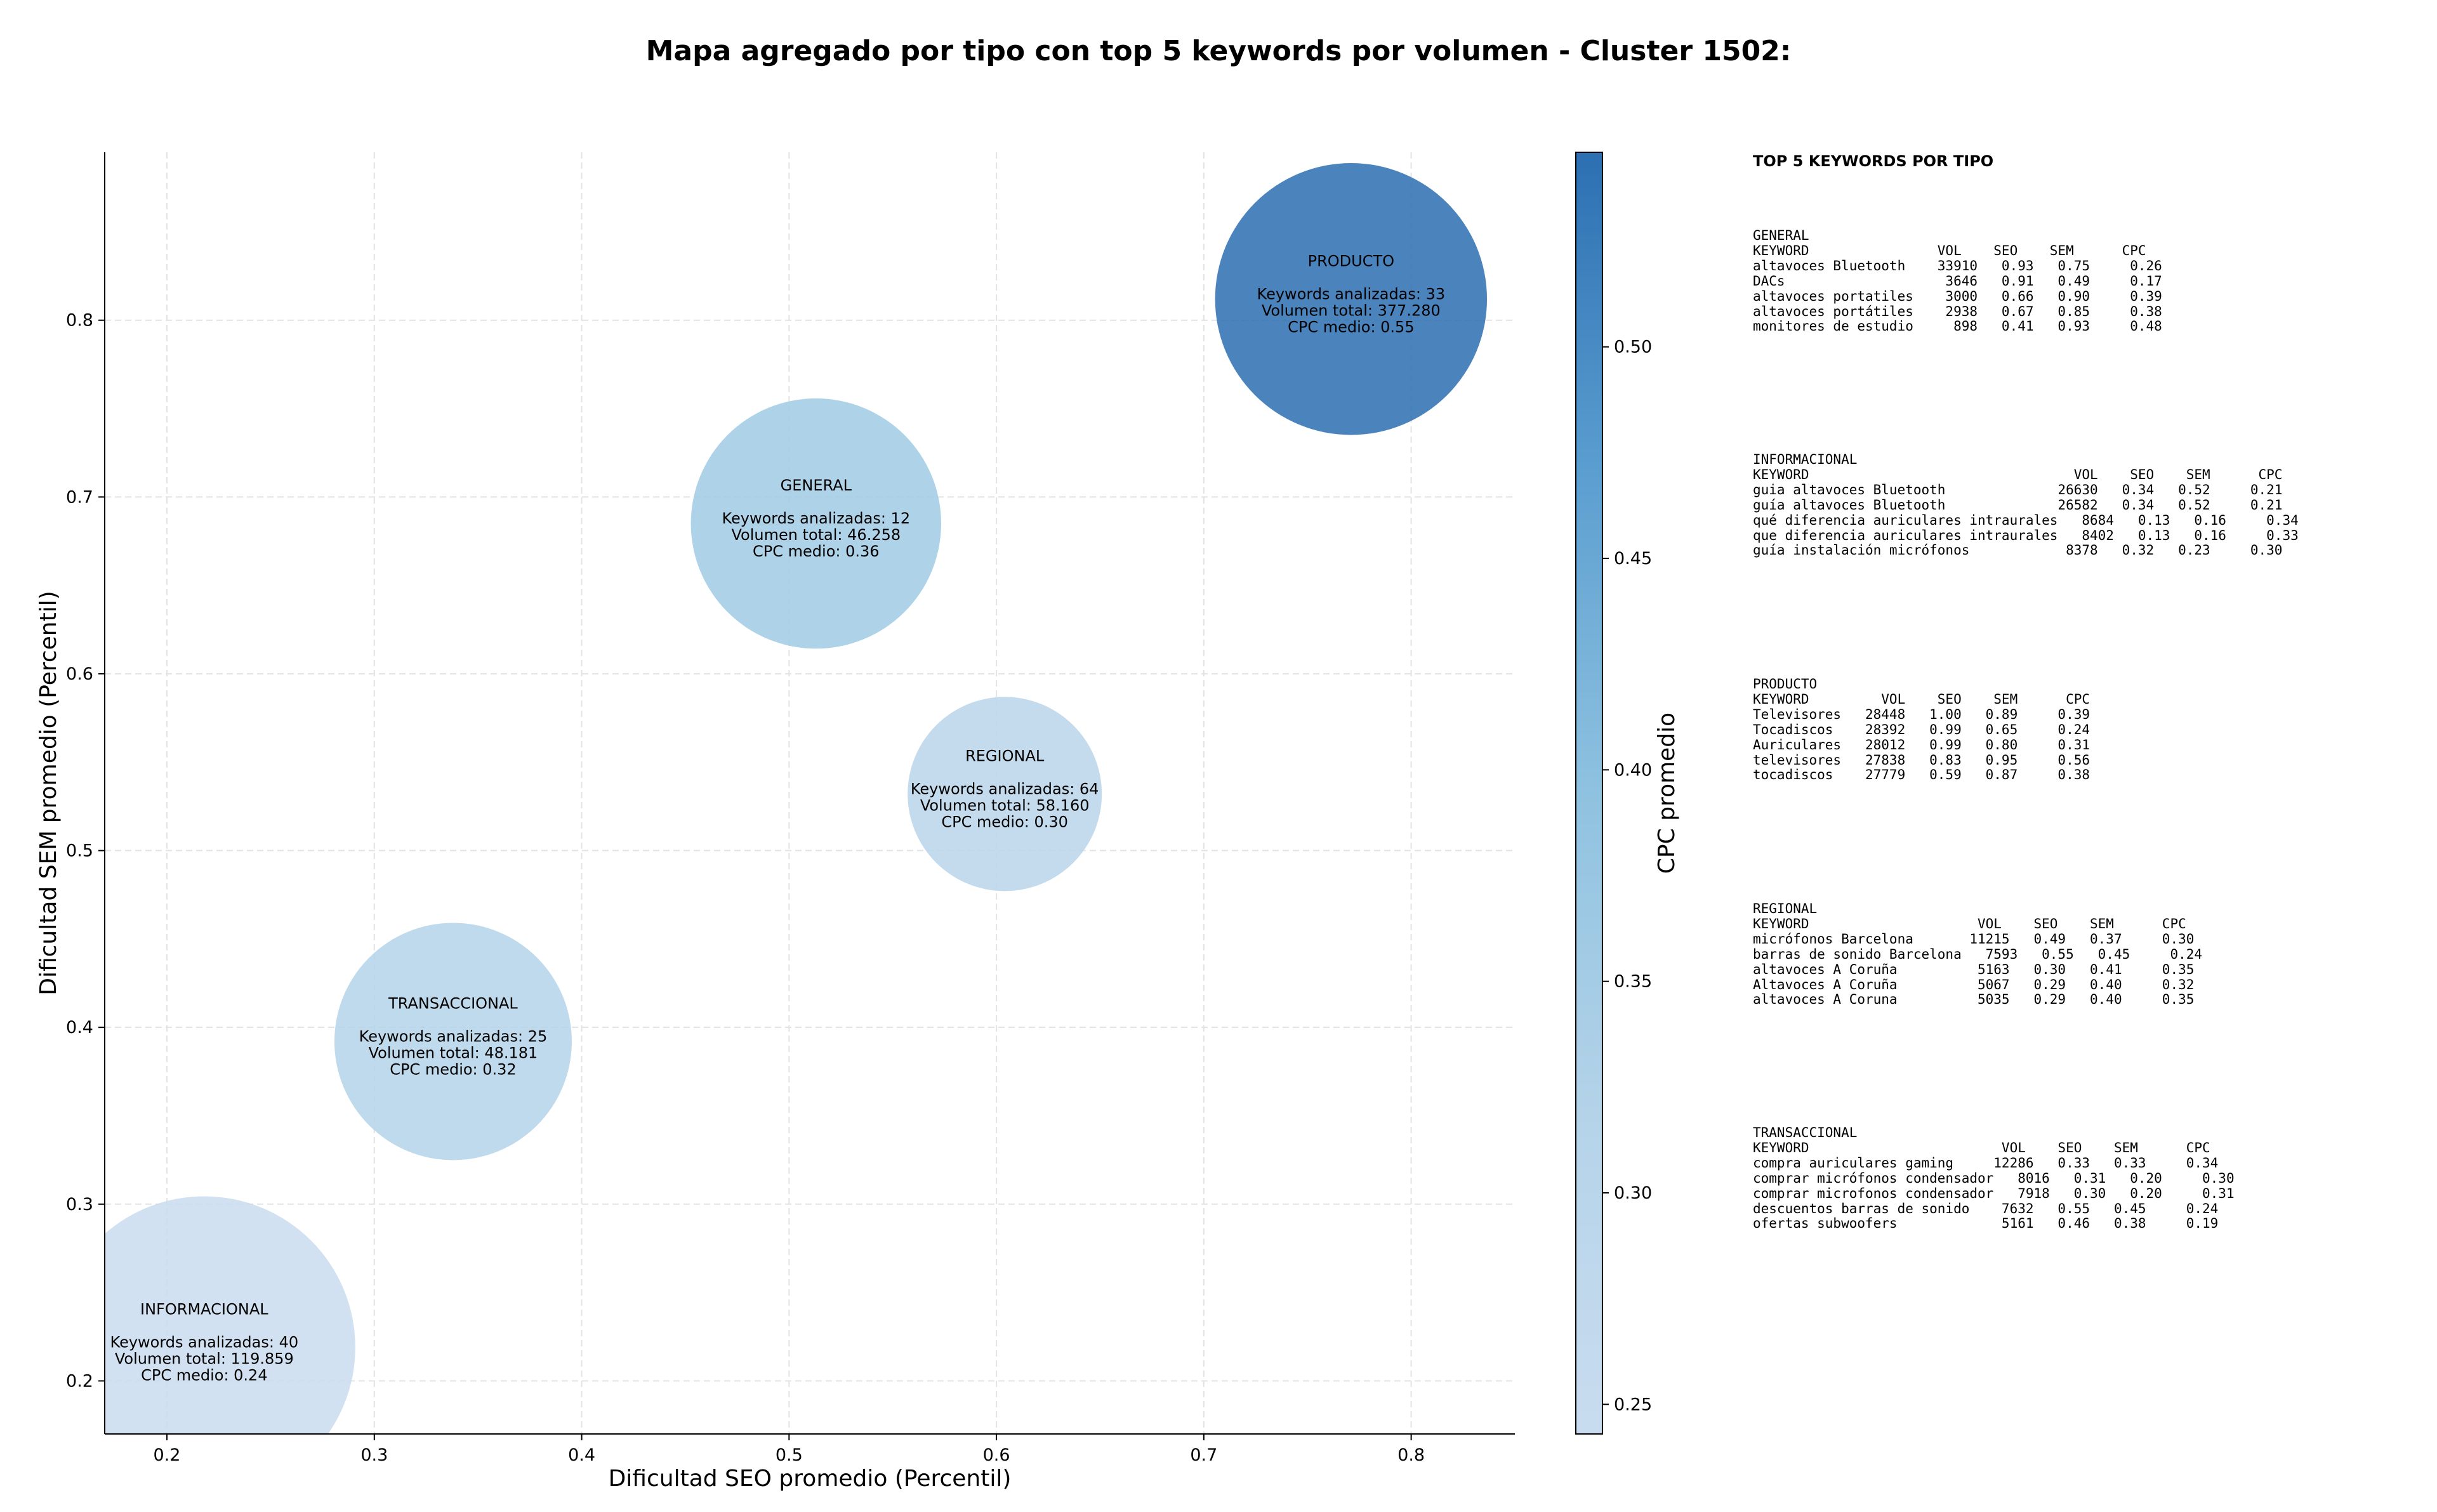 The width and height of the screenshot is (2437, 1512). Describe the element at coordinates (79, 851) in the screenshot. I see `y-tick-label: 0.5` at that location.